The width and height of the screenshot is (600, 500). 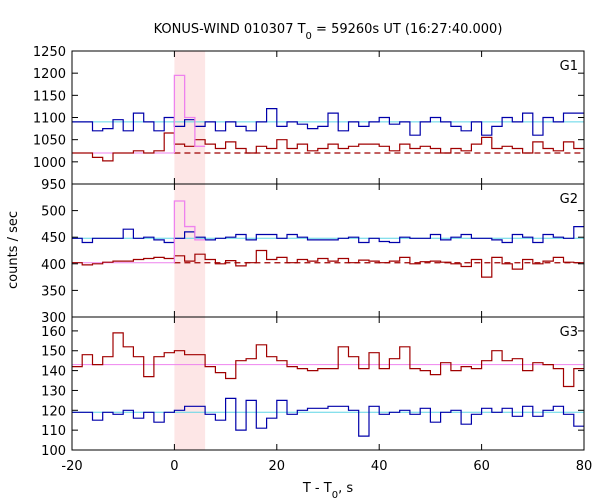 I want to click on x-tick-label: 40, so click(x=379, y=466).